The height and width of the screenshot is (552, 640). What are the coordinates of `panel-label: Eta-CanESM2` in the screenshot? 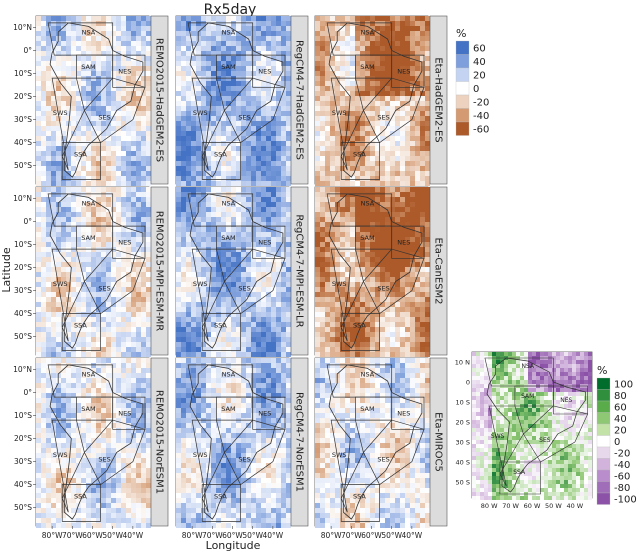 It's located at (438, 270).